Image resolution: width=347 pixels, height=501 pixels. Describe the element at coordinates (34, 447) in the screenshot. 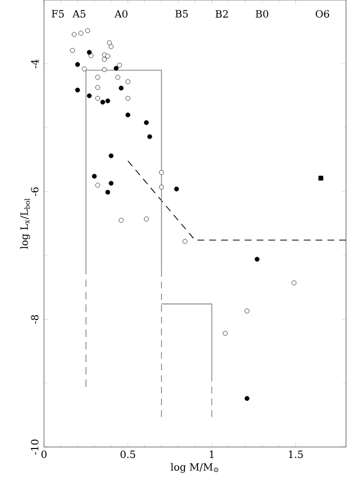

I see `y-tick-label: -10` at that location.